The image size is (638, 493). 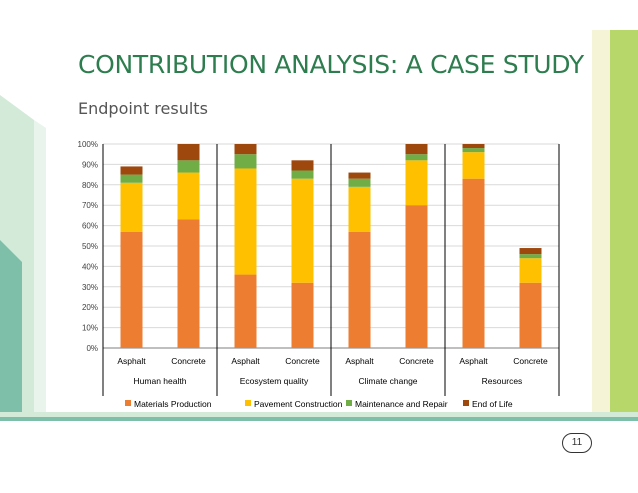 I want to click on legend-label: End of Life, so click(x=492, y=404).